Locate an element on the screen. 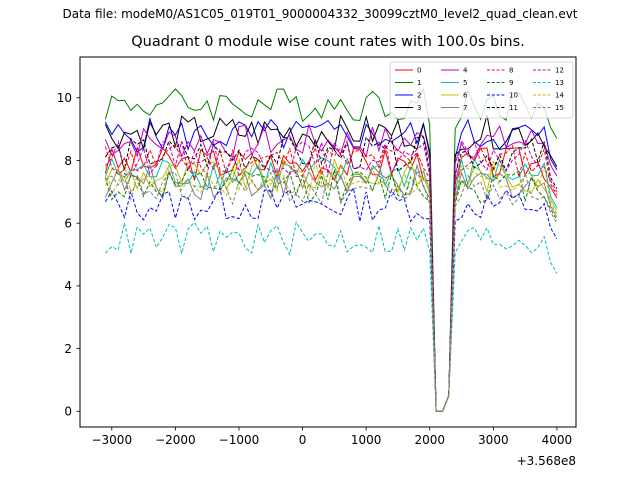  y-tick-label: 6 is located at coordinates (68, 223).